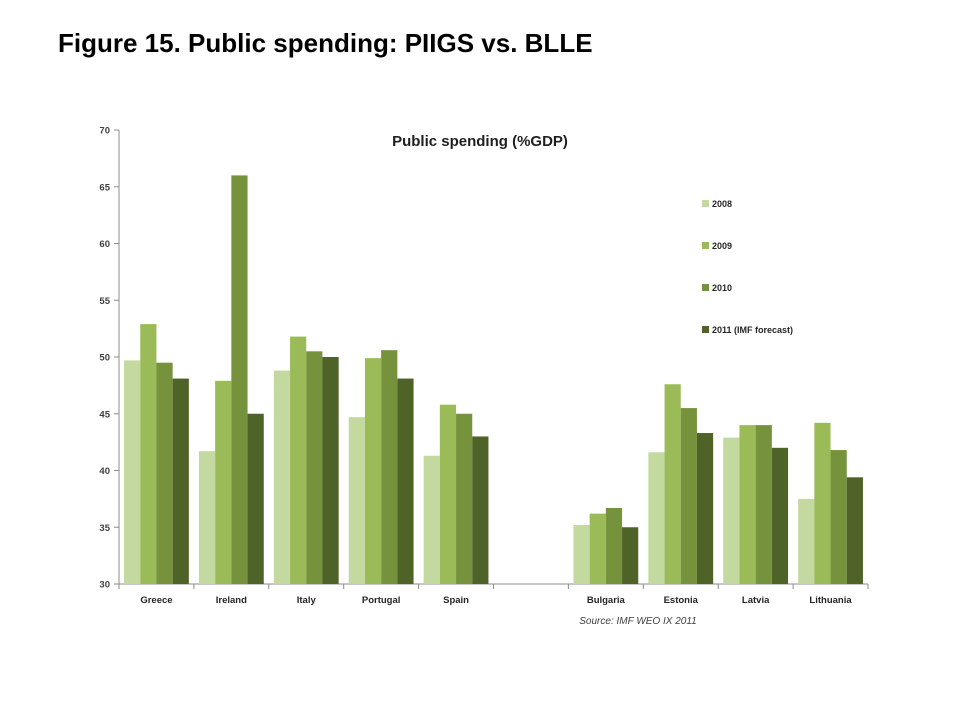 This screenshot has height=725, width=960. I want to click on bar-lithuania-2011, so click(854, 530).